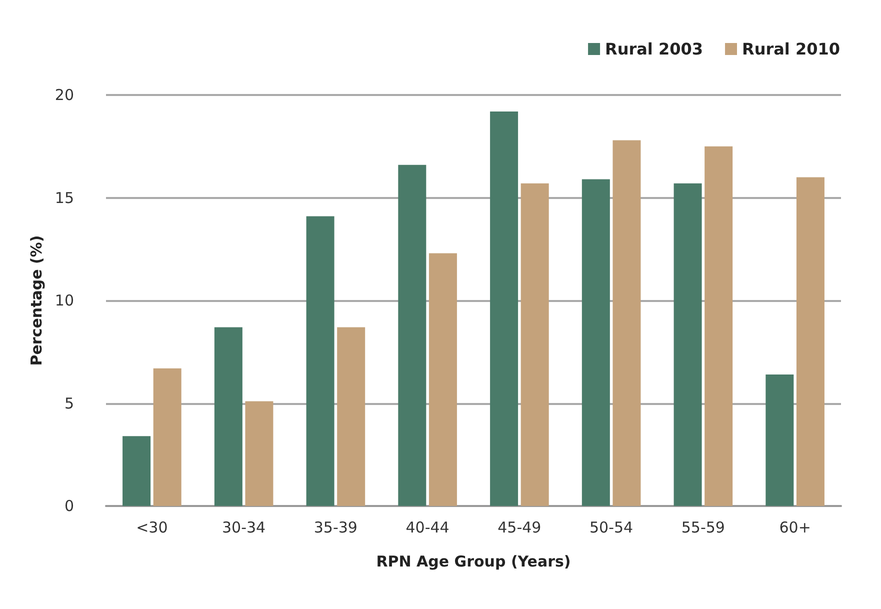 This screenshot has height=609, width=881. What do you see at coordinates (612, 527) in the screenshot?
I see `x-tick-label: 50-54` at bounding box center [612, 527].